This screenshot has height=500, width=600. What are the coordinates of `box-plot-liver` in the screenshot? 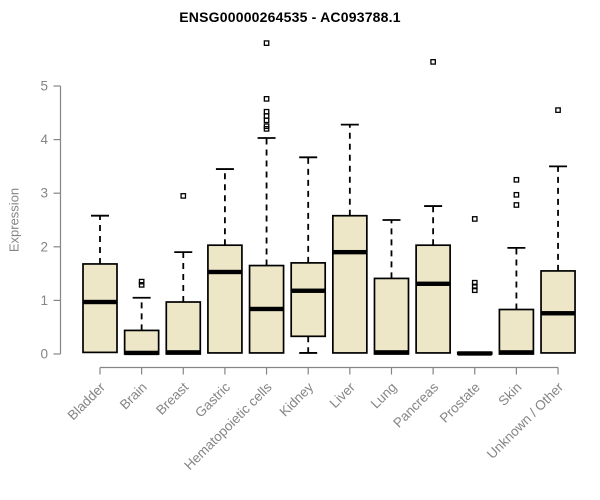 It's located at (349, 238).